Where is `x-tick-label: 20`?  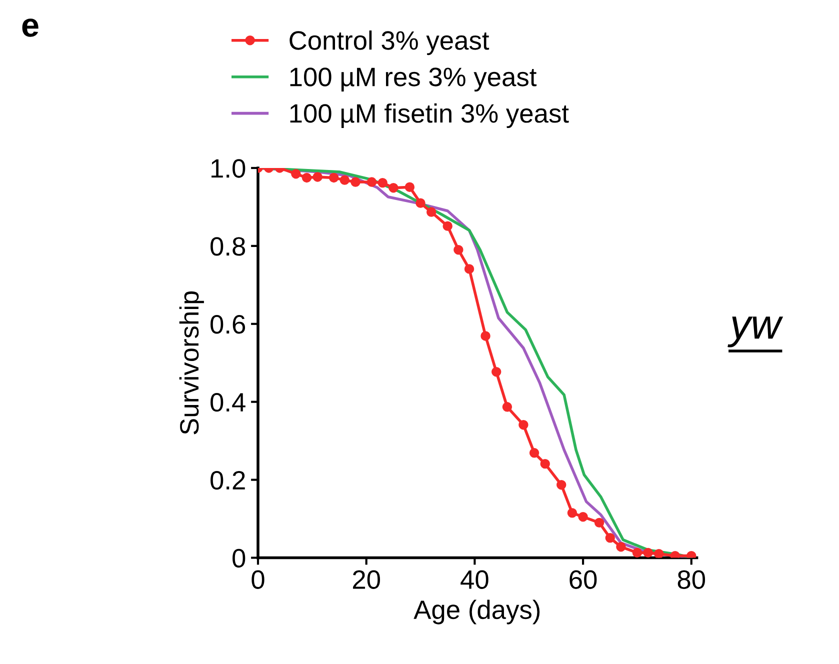
x-tick-label: 20 is located at coordinates (366, 579).